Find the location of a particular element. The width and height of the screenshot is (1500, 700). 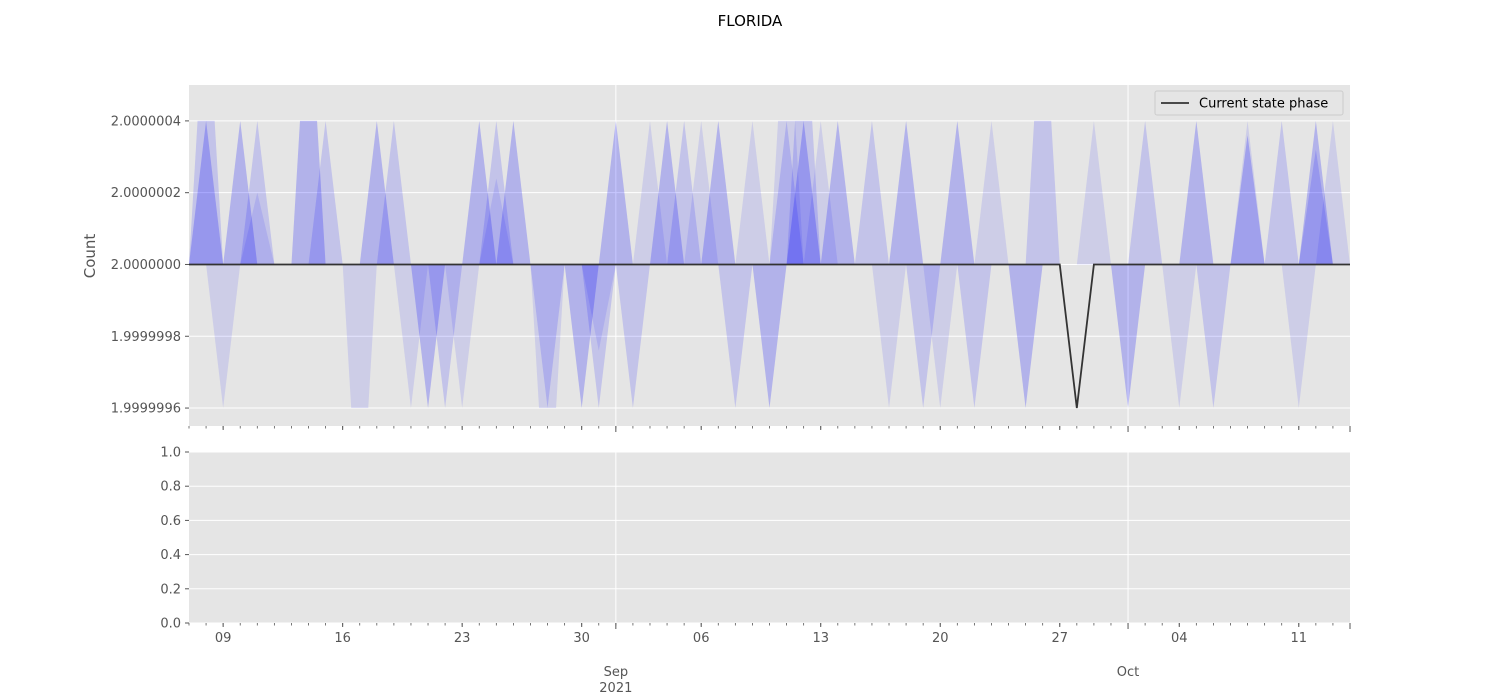

x-tick-label: 09 is located at coordinates (223, 638).